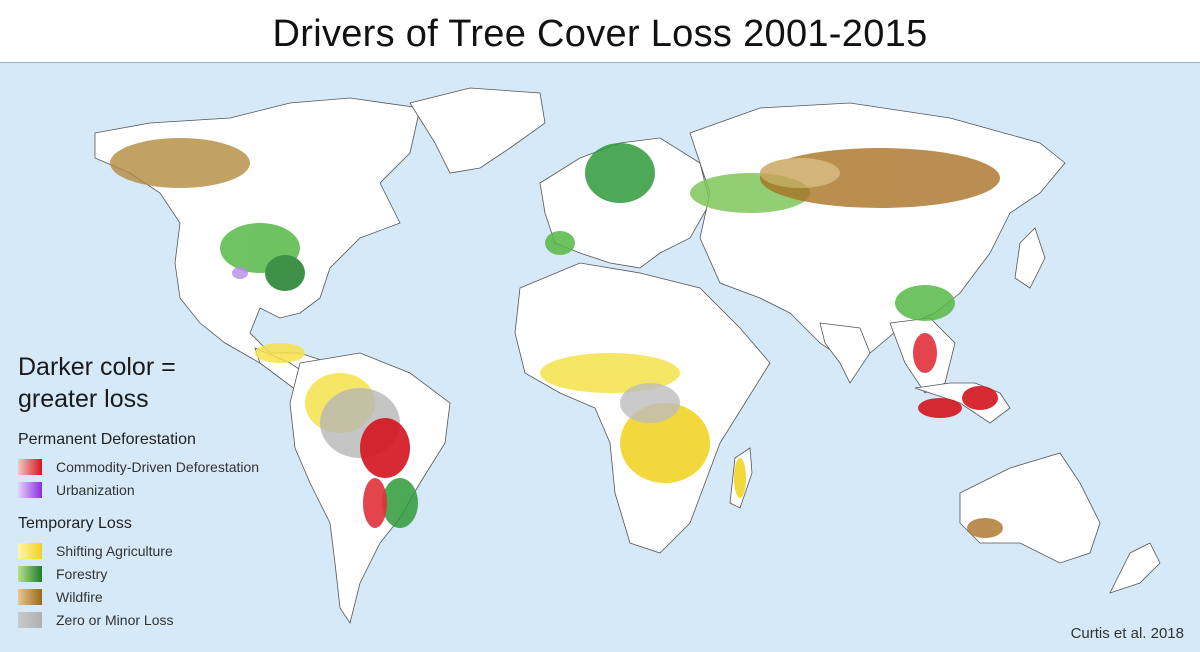  What do you see at coordinates (115, 619) in the screenshot?
I see `legend-label: Zero or Minor Loss` at bounding box center [115, 619].